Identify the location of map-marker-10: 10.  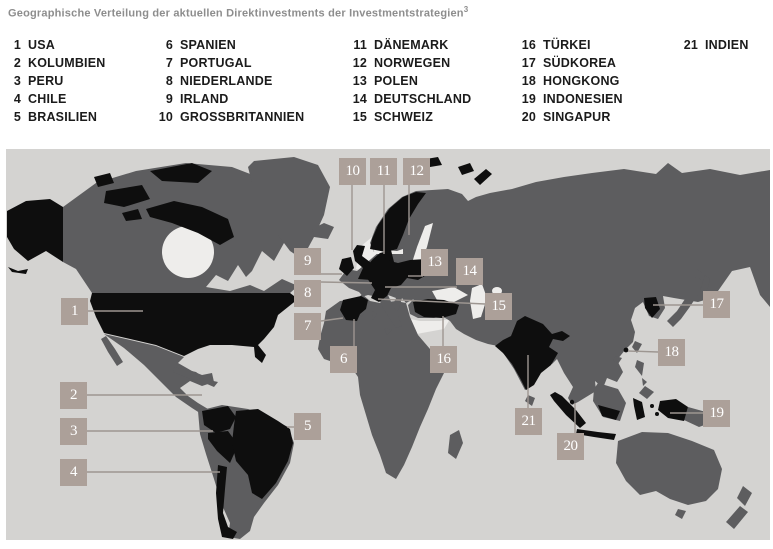
(352, 171).